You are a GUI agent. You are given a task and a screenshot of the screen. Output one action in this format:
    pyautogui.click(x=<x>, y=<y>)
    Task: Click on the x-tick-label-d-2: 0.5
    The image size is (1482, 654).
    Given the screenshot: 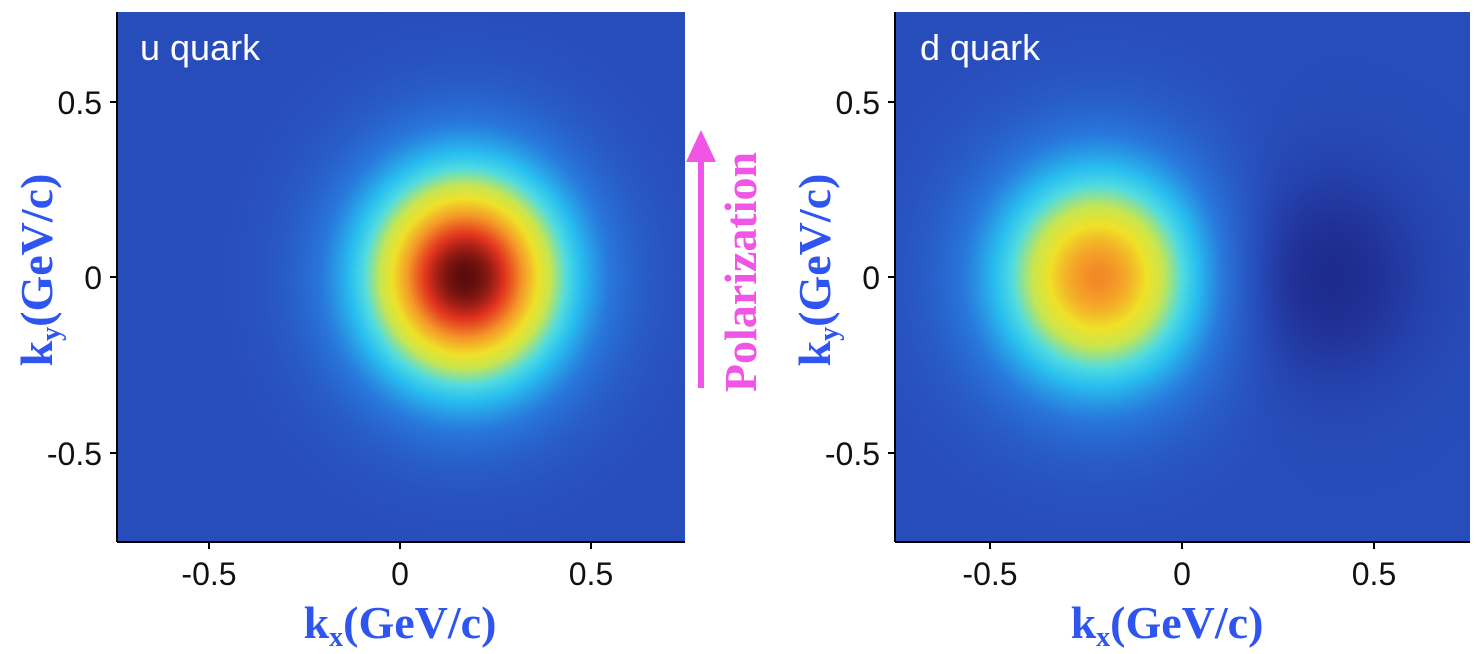 What is the action you would take?
    pyautogui.click(x=1374, y=574)
    